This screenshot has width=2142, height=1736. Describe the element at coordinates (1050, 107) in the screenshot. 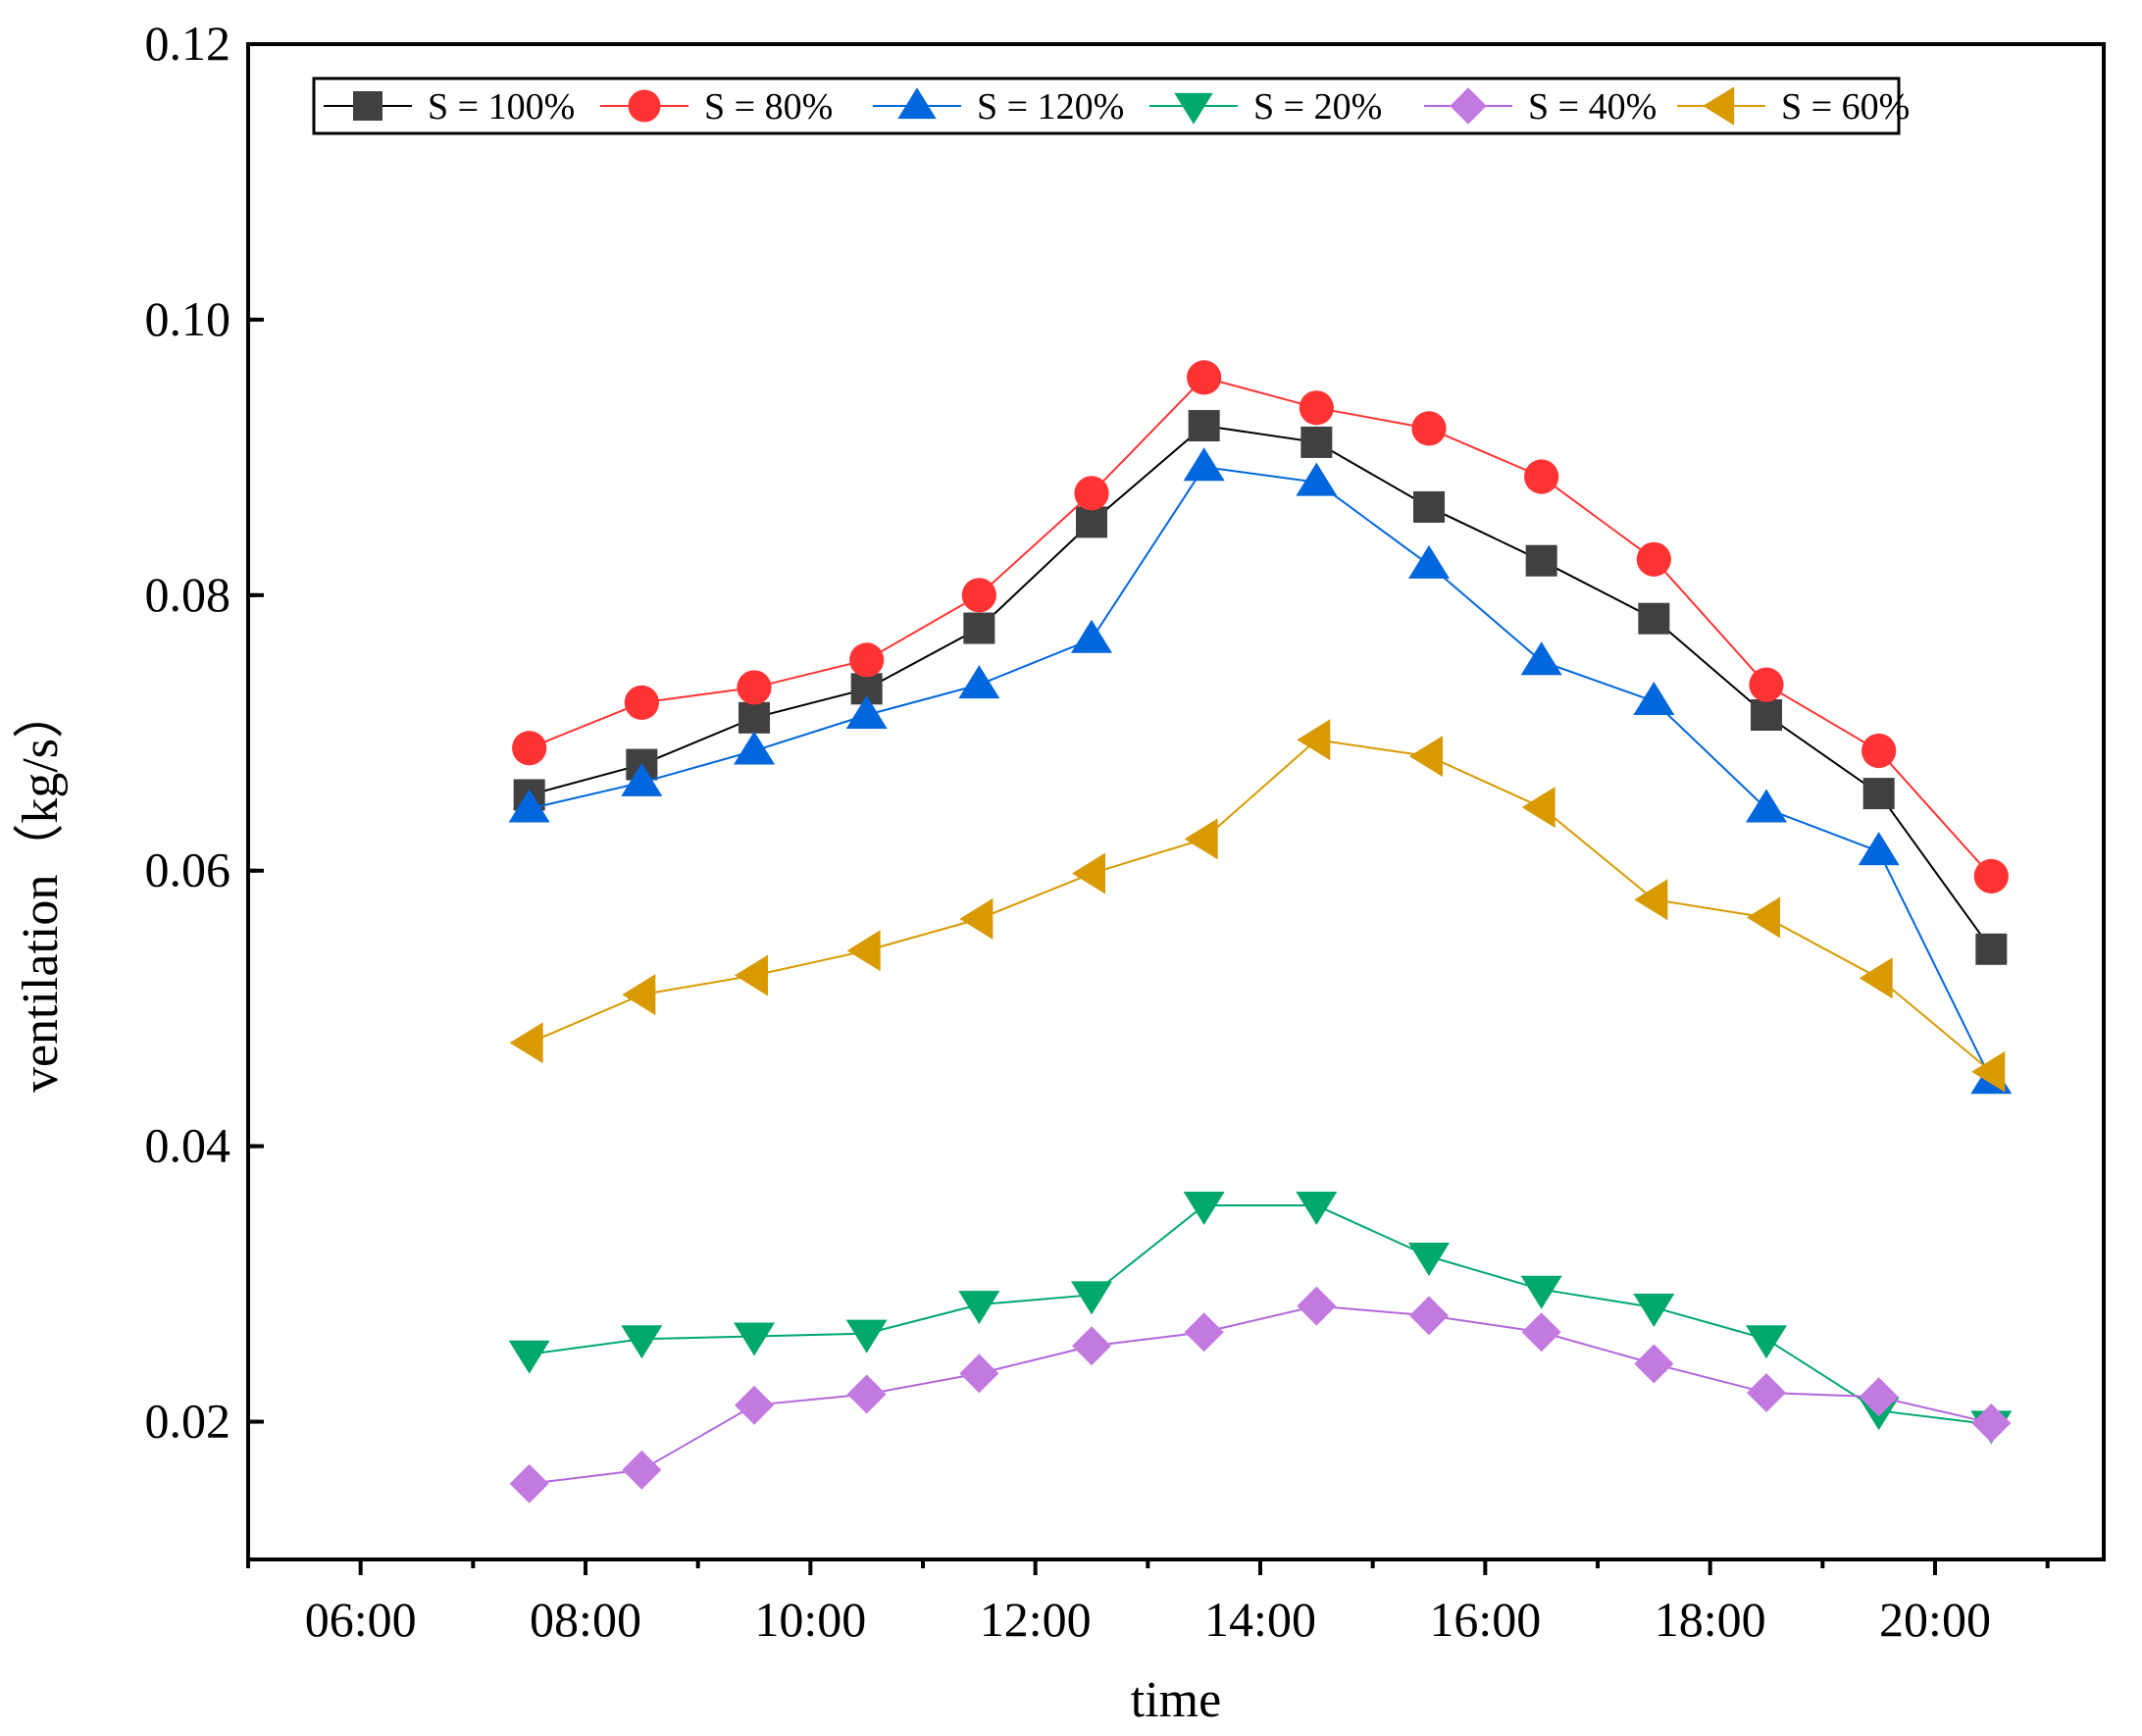

I see `legend-label: S = 120%` at that location.